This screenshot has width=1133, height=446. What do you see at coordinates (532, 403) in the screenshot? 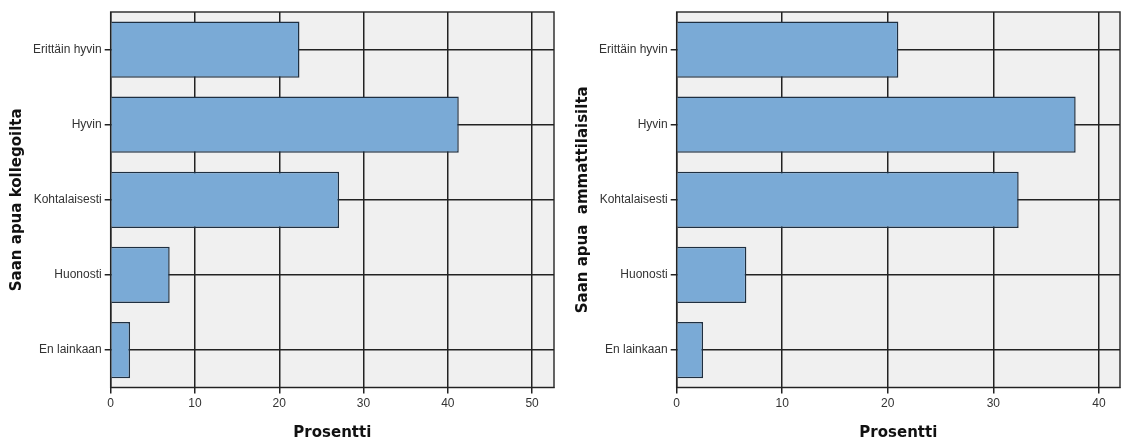
I see `x-tick-label: 50` at bounding box center [532, 403].